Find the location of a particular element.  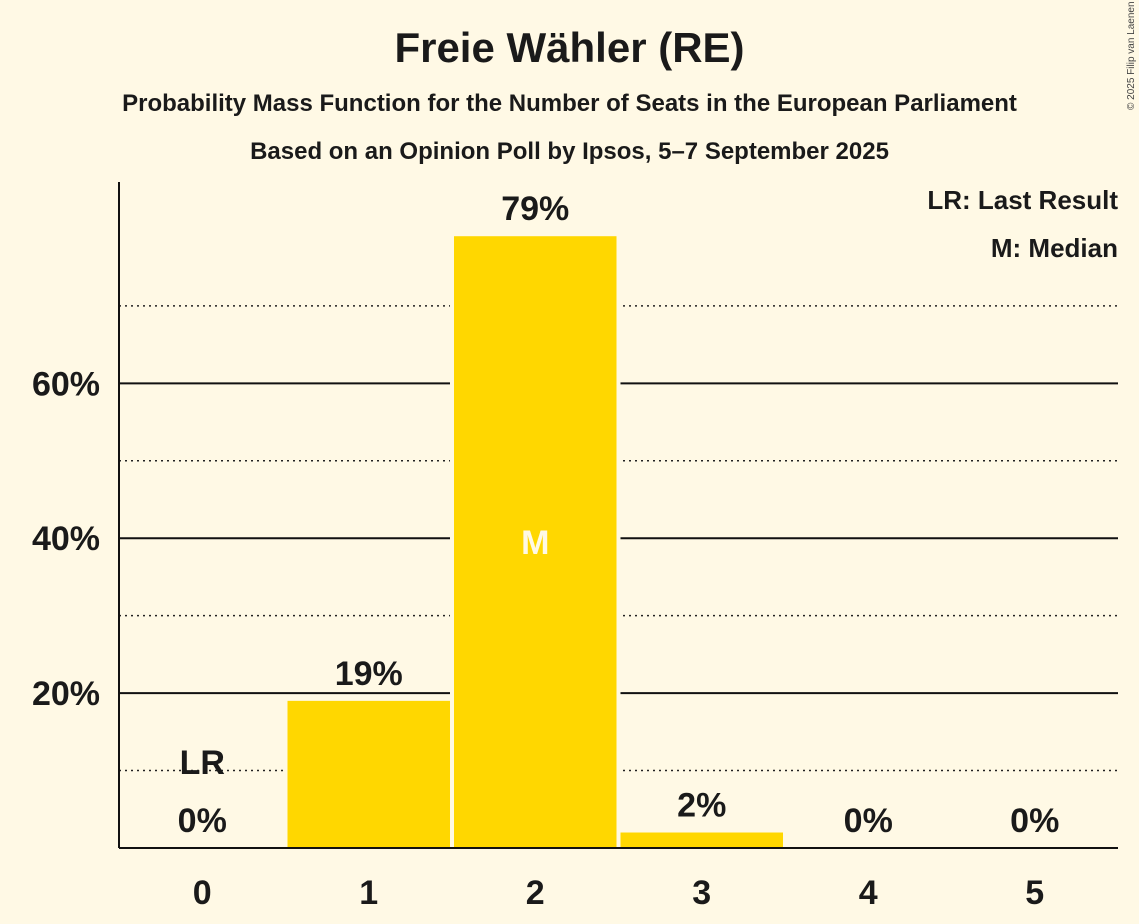

chart-title: Freie Wähler (RE) is located at coordinates (569, 47).